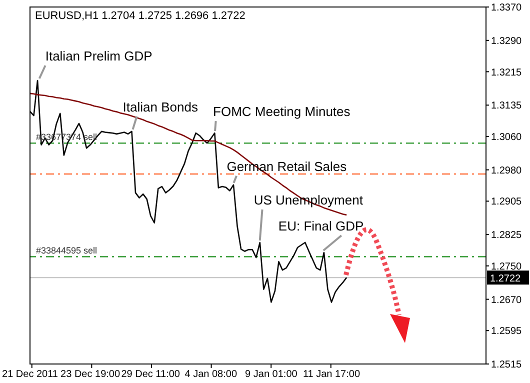 This screenshot has width=530, height=383. I want to click on chart-title: EURUSD,H1 1.2704 1.2725 1.2696 1.2722, so click(140, 16).